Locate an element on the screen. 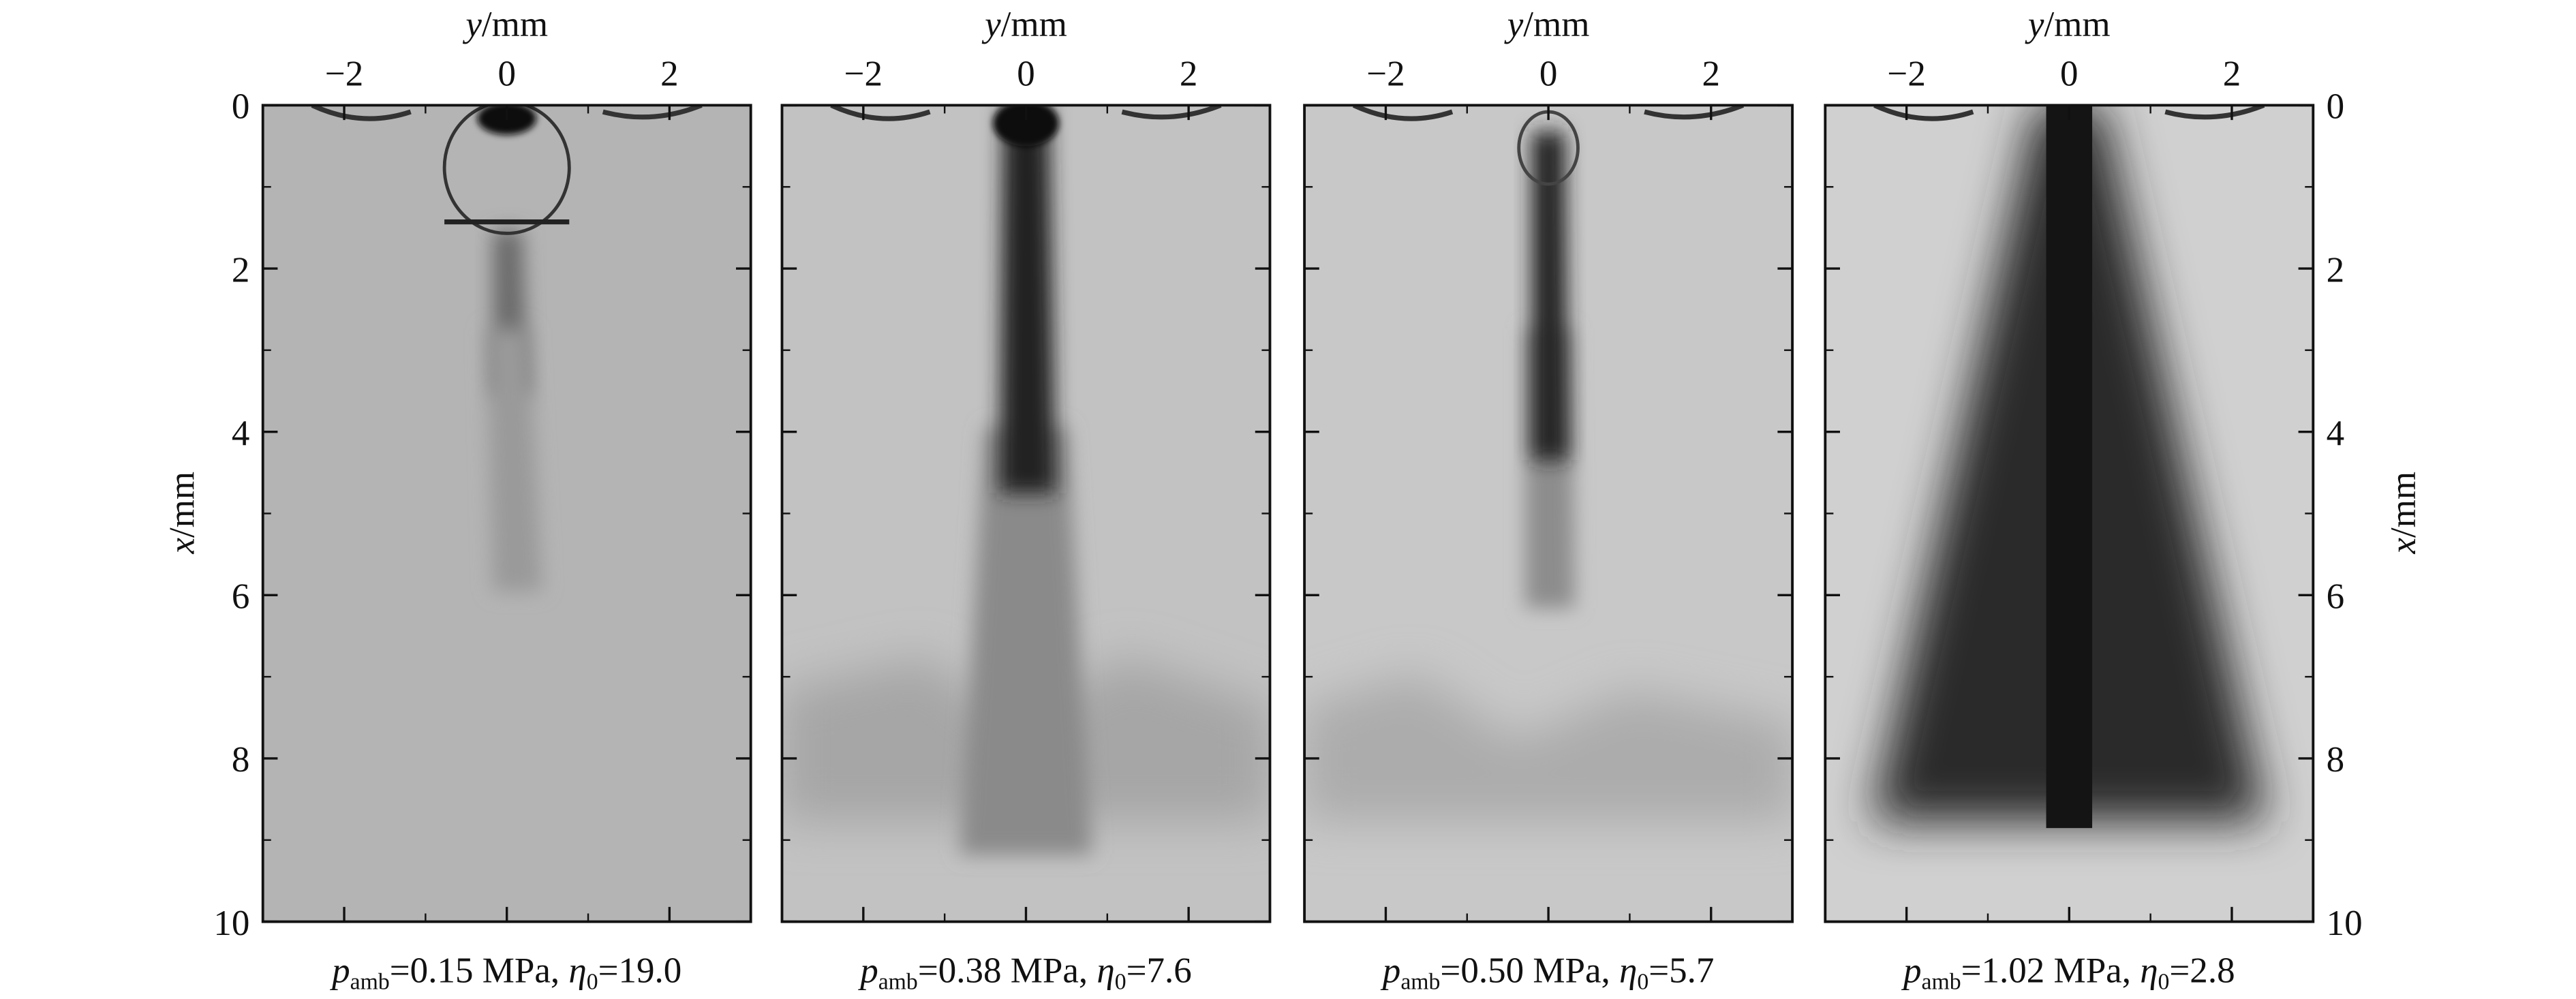 Image resolution: width=2576 pixels, height=999 pixels. text-segment: =1.02 MPa, is located at coordinates (2051, 971).